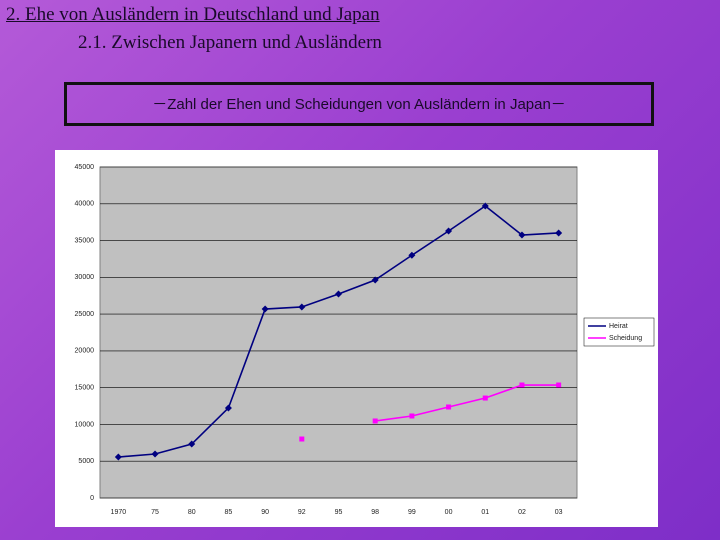 The height and width of the screenshot is (540, 720). What do you see at coordinates (375, 512) in the screenshot?
I see `x-tick-label: 98` at bounding box center [375, 512].